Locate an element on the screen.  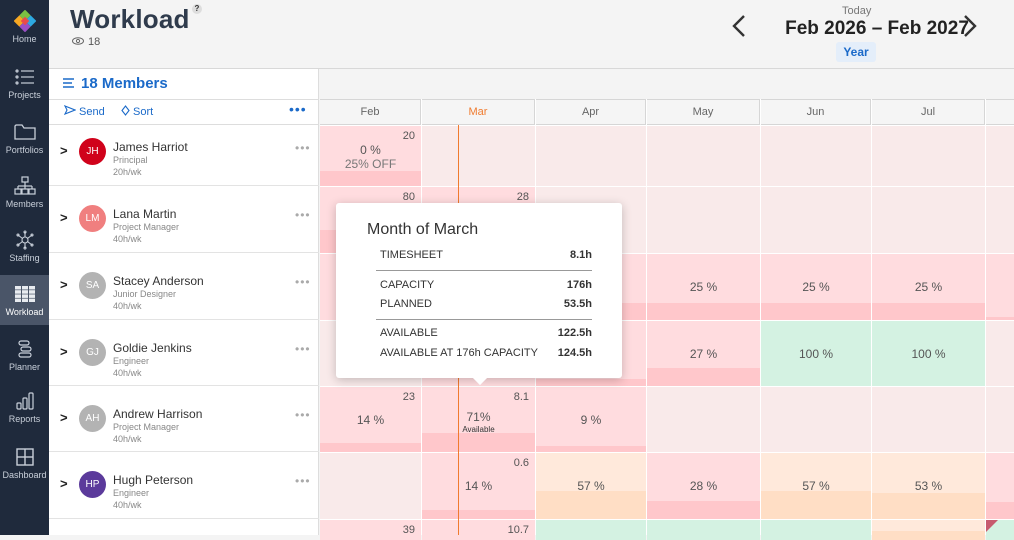
month-header: Jun is located at coordinates (816, 112).